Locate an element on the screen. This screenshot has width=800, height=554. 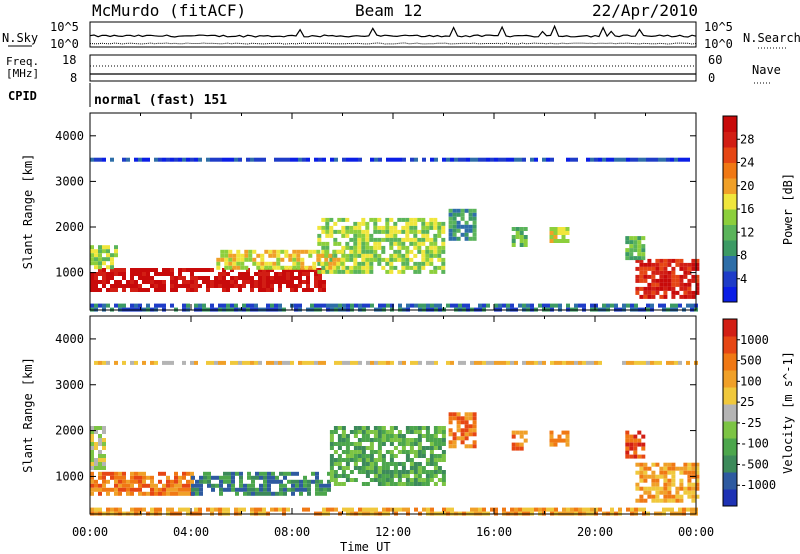
time-tick-label: 08:00 is located at coordinates (292, 532).